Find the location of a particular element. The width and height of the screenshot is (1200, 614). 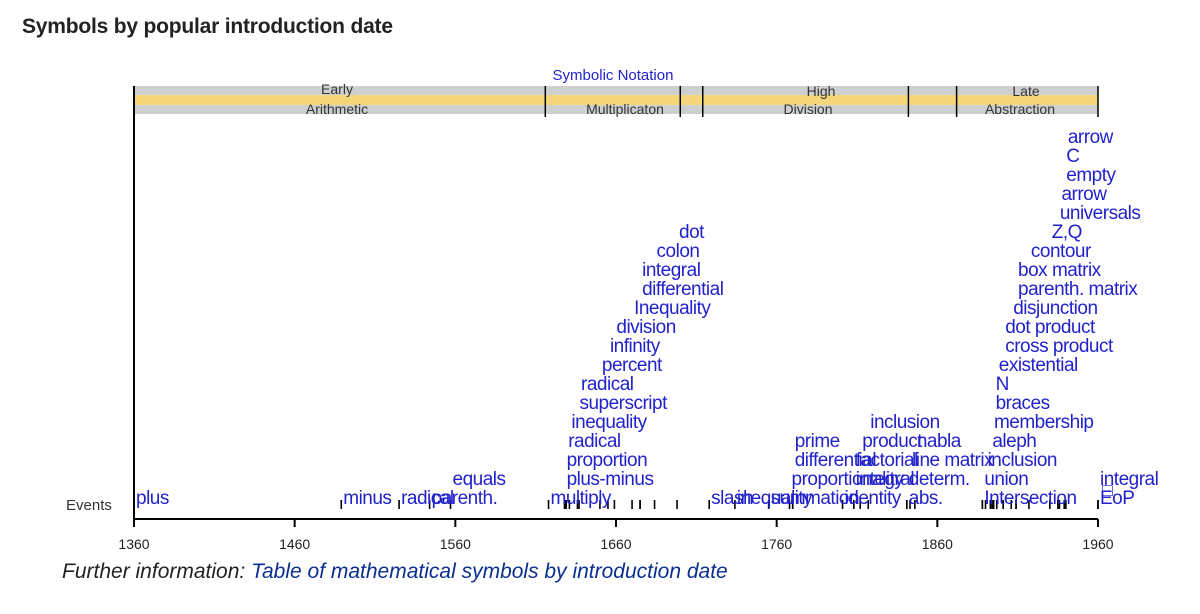

event-label: disjunction is located at coordinates (1055, 308).